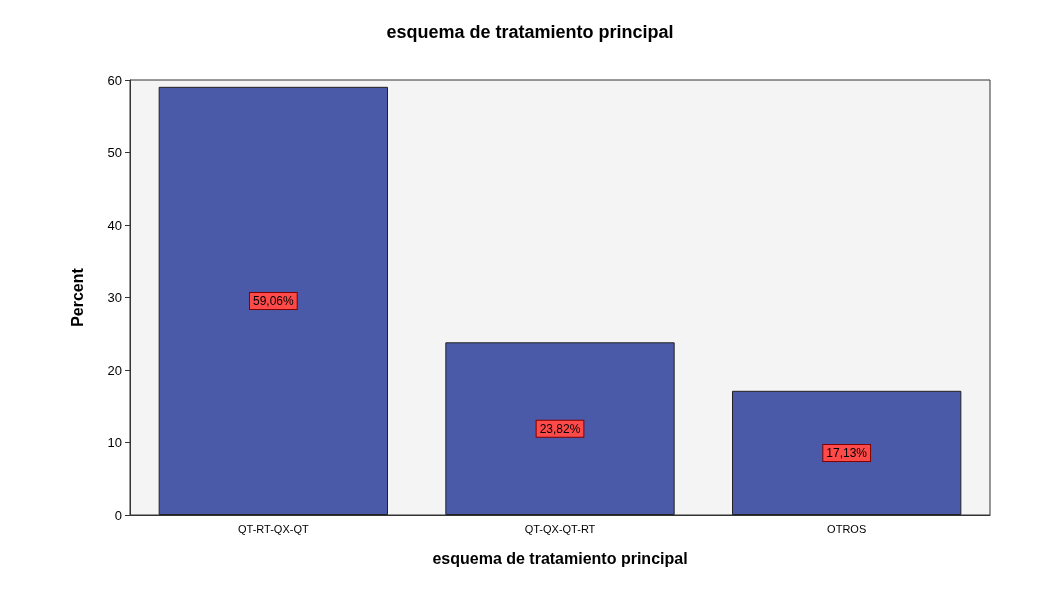  Describe the element at coordinates (114, 225) in the screenshot. I see `y-tick-label: 40` at that location.